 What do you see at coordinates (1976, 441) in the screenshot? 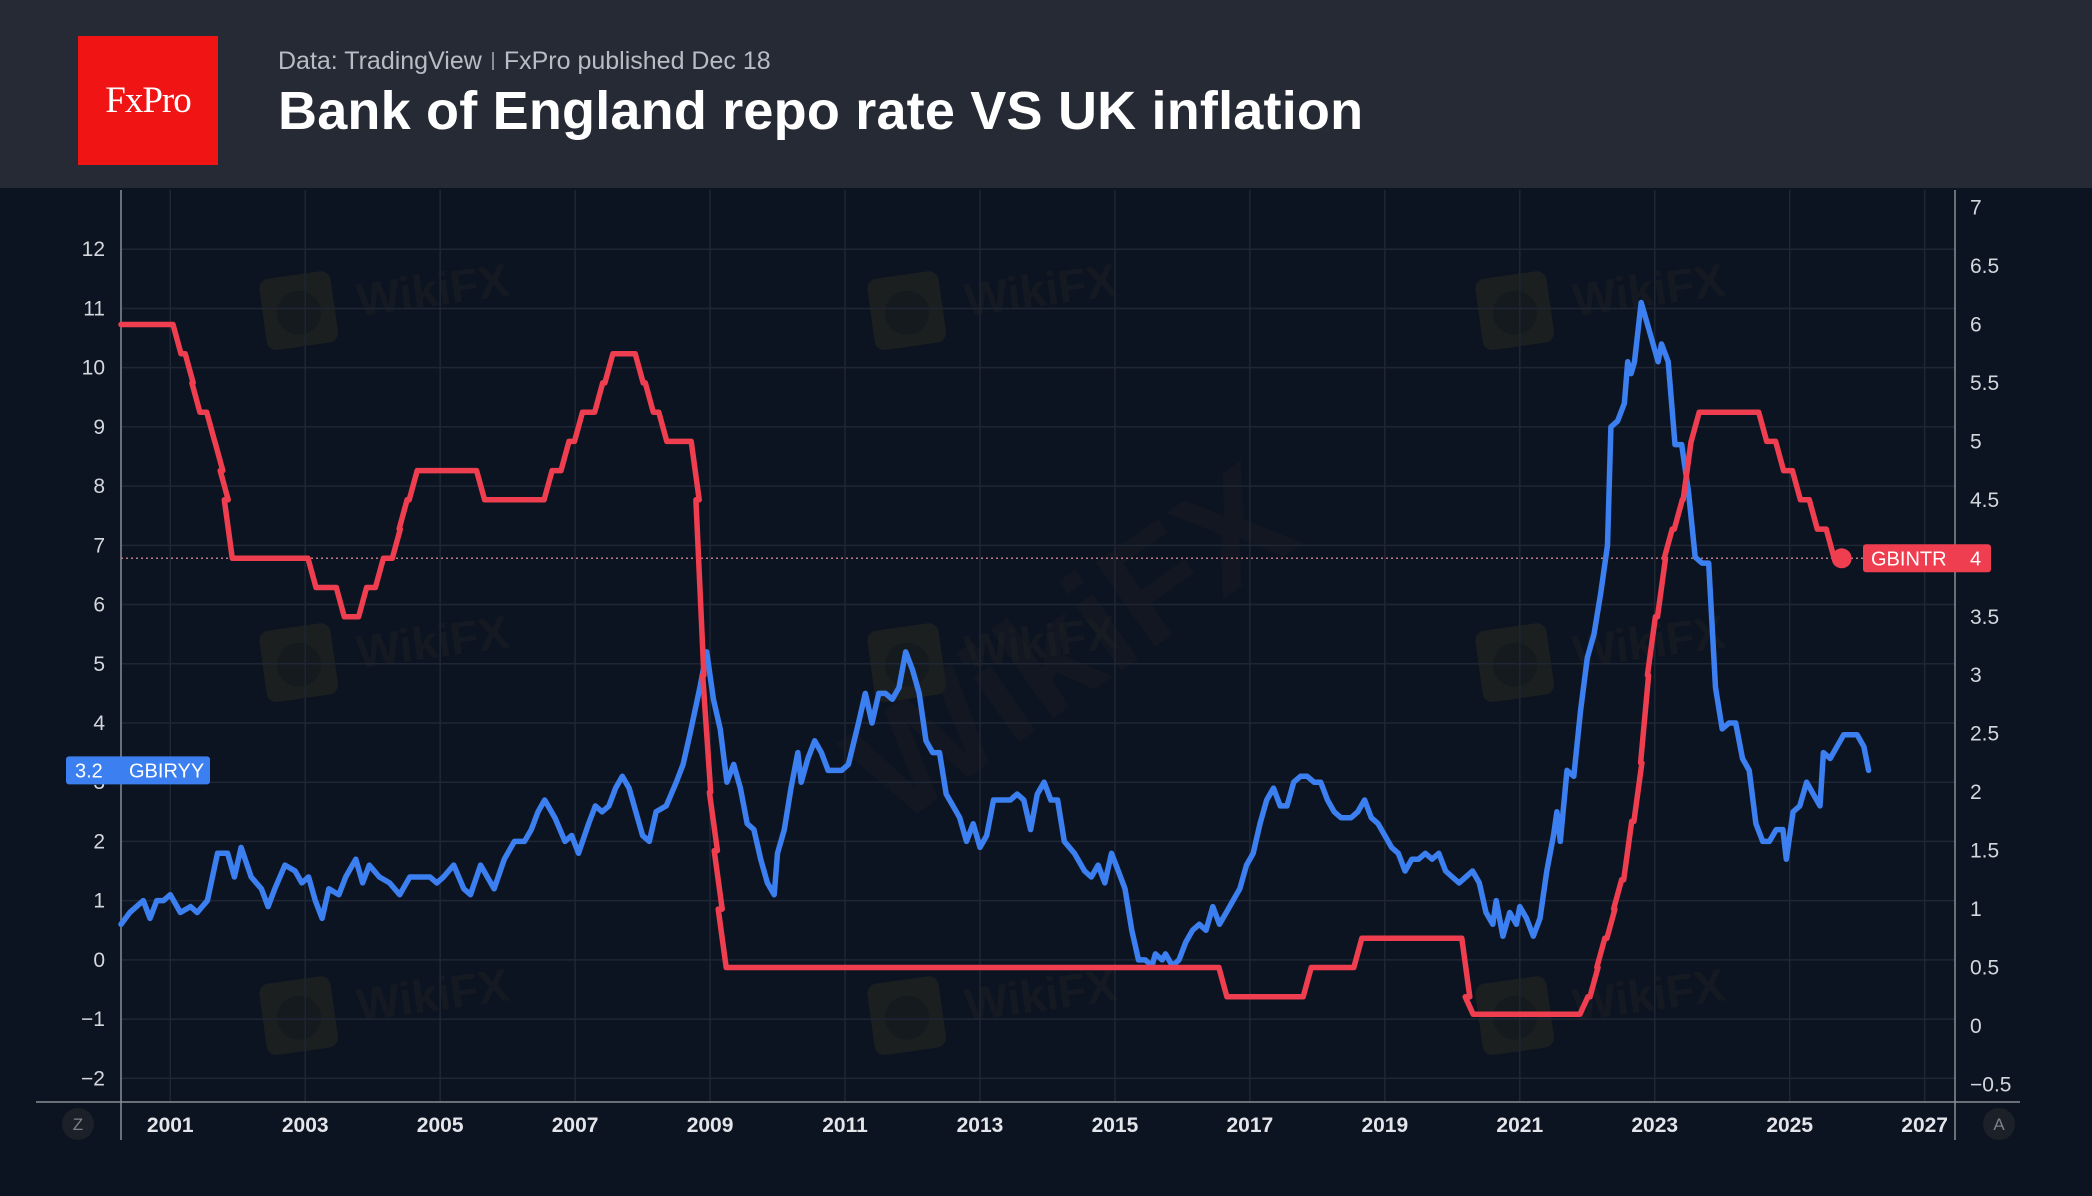
I see `right-axis-tick-label: 5` at bounding box center [1976, 441].